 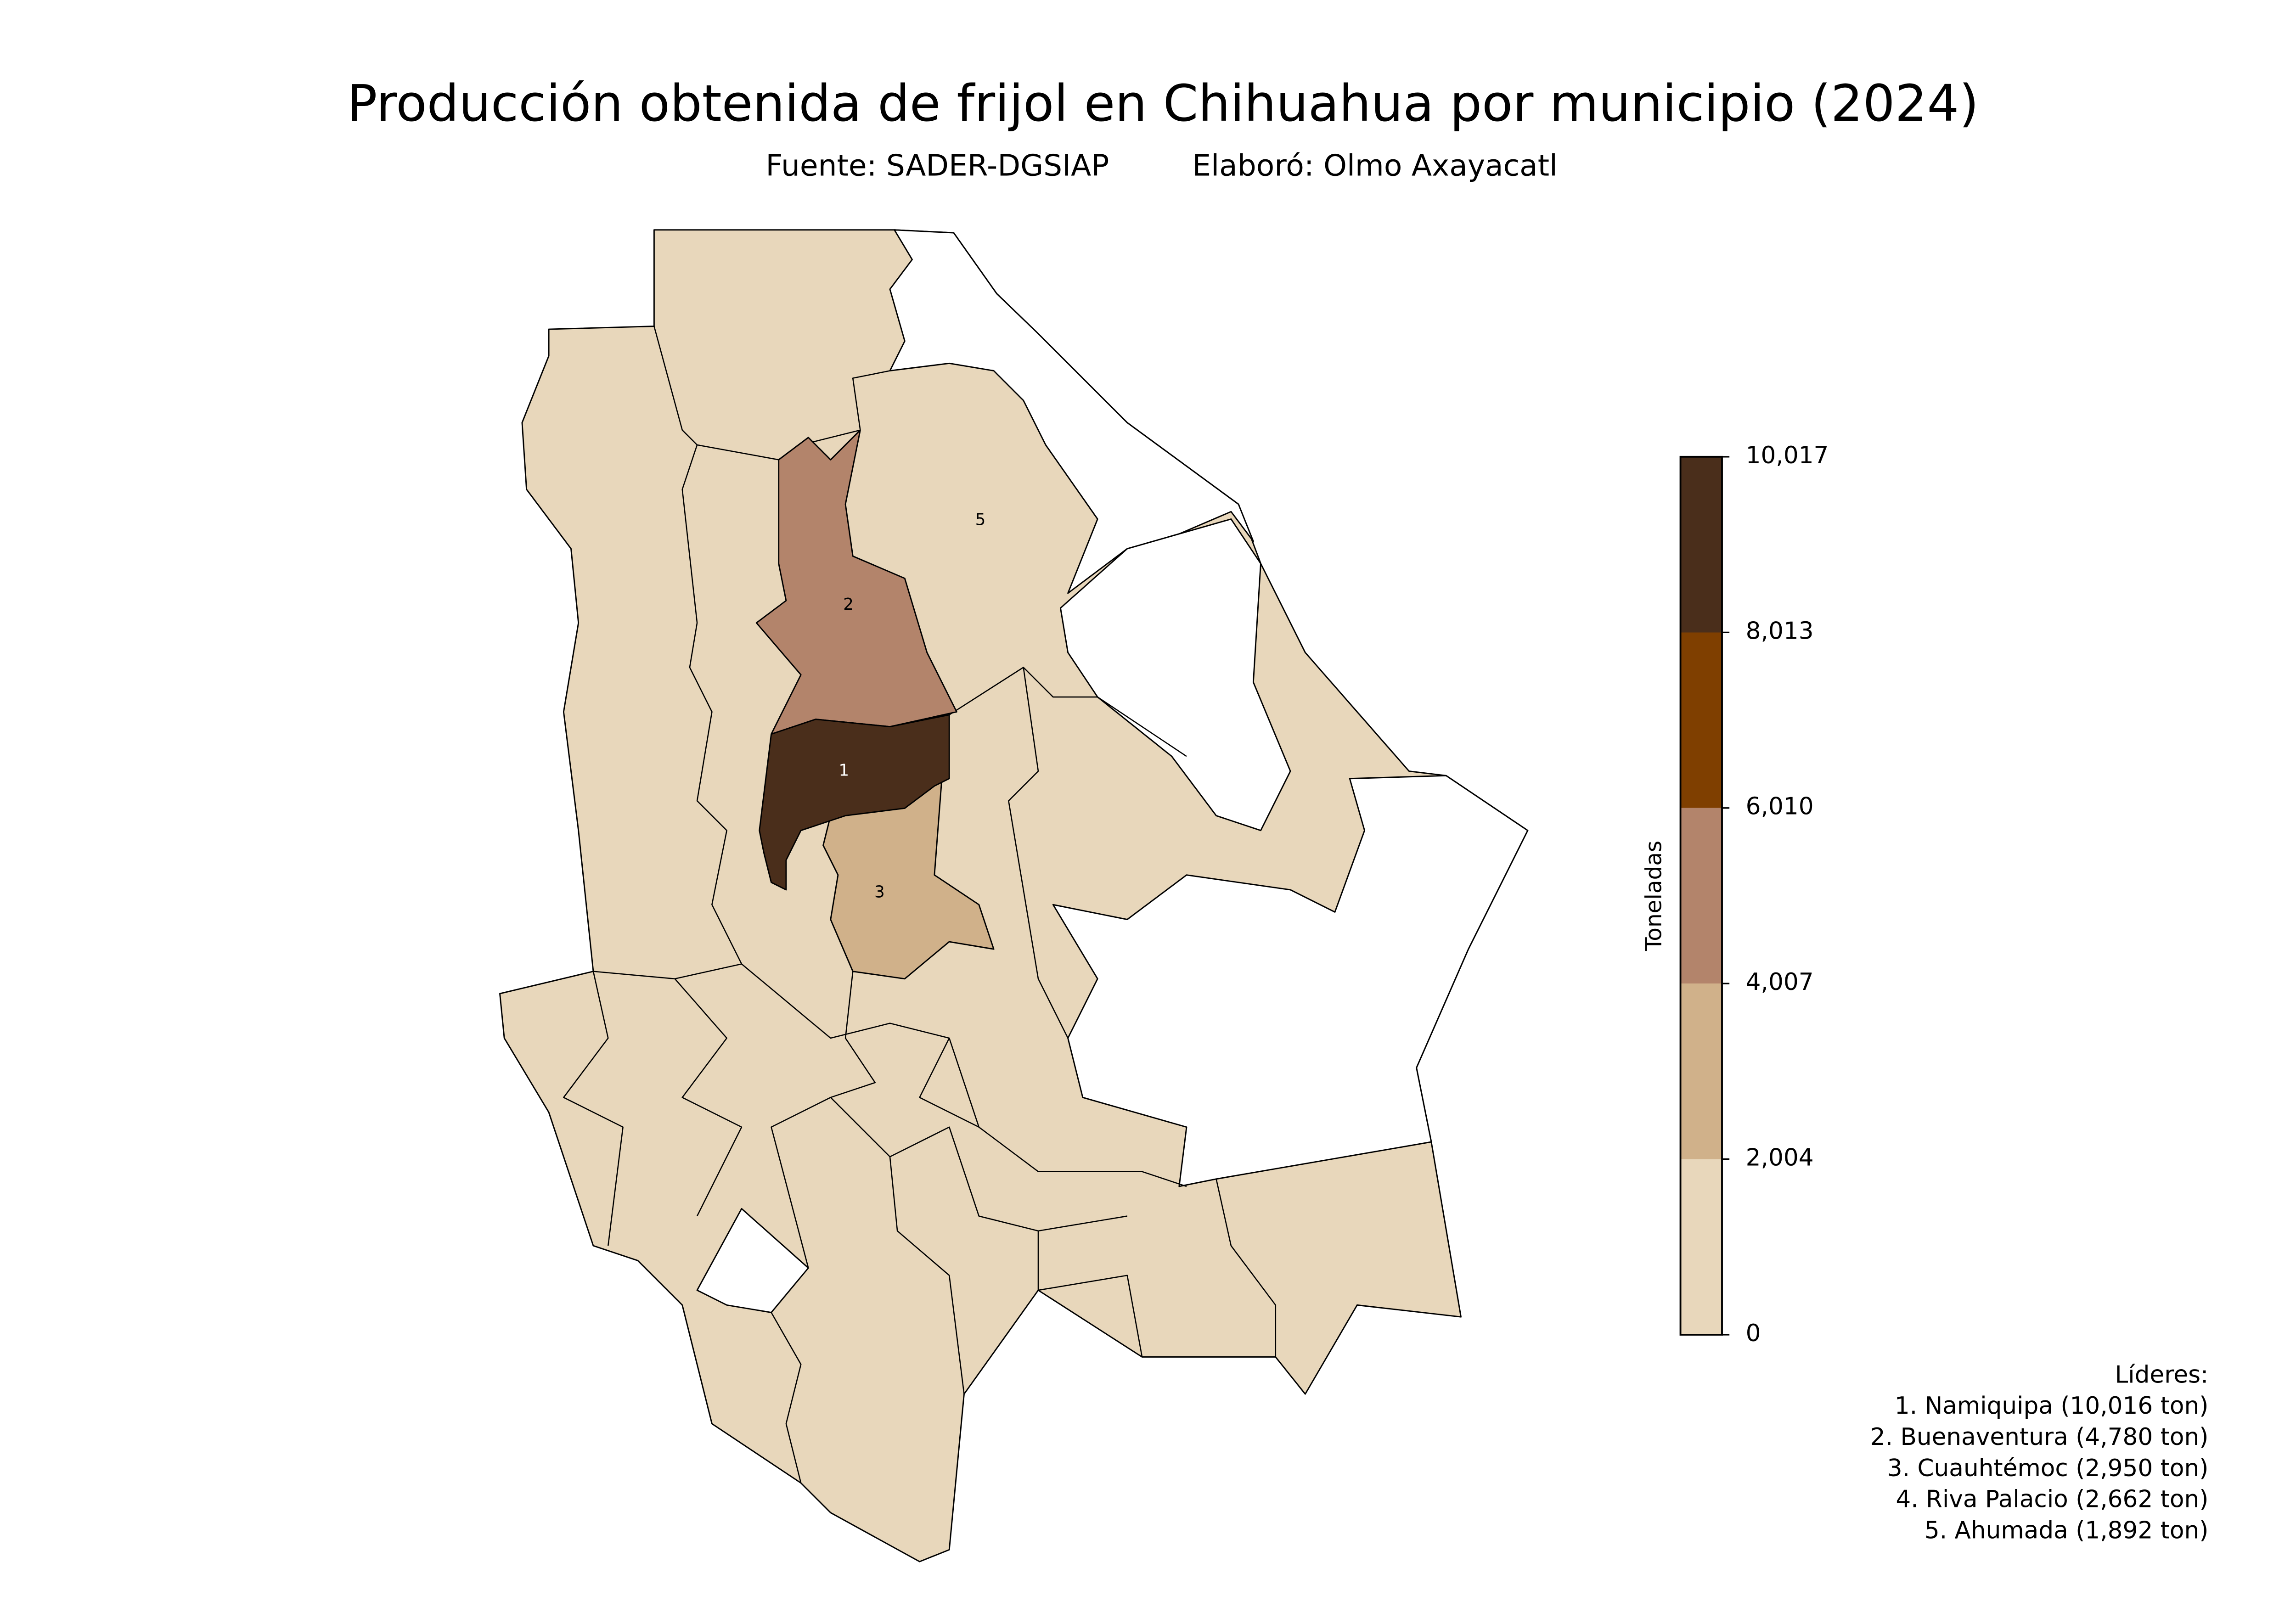 I want to click on namiquipa, so click(x=854, y=802).